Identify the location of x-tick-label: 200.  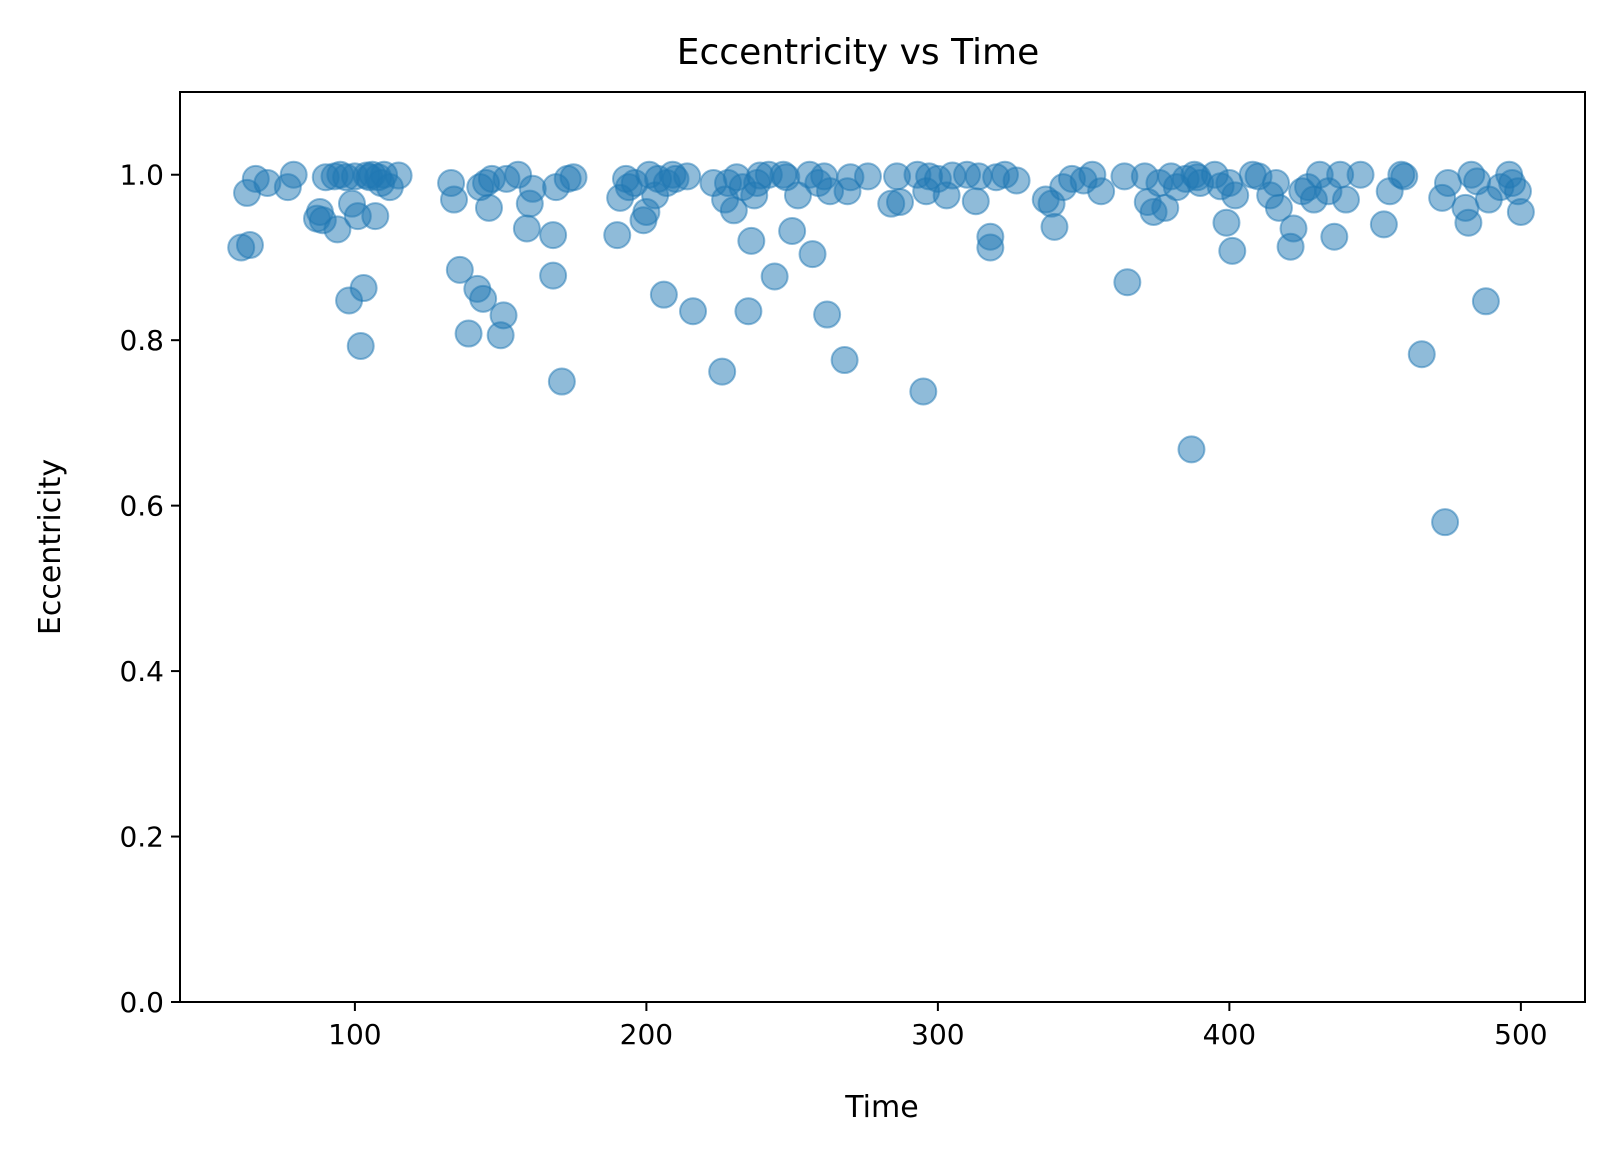
(646, 1034).